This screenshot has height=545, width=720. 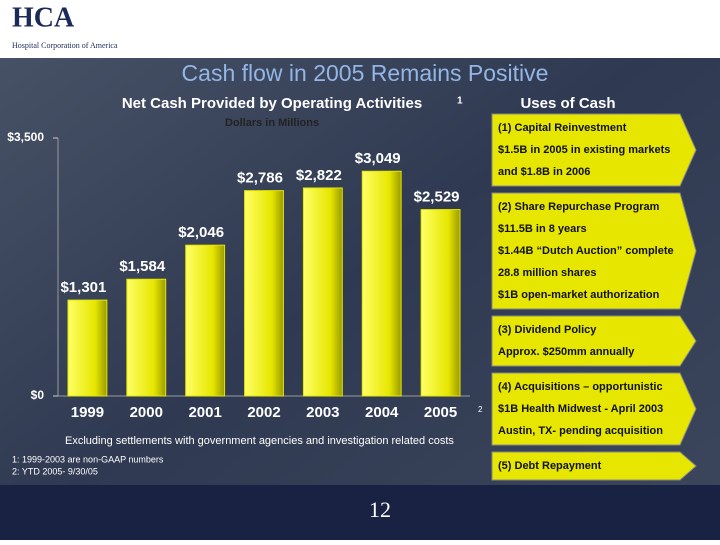 I want to click on category-note: 2, so click(x=480, y=409).